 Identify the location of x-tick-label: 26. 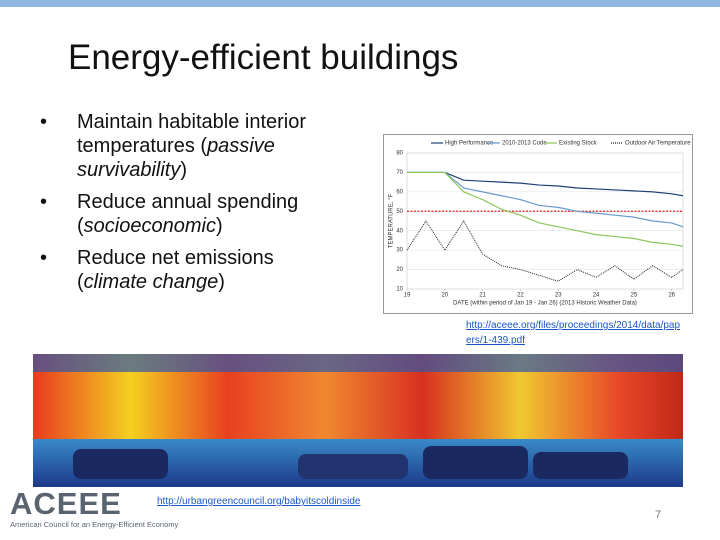
(671, 296).